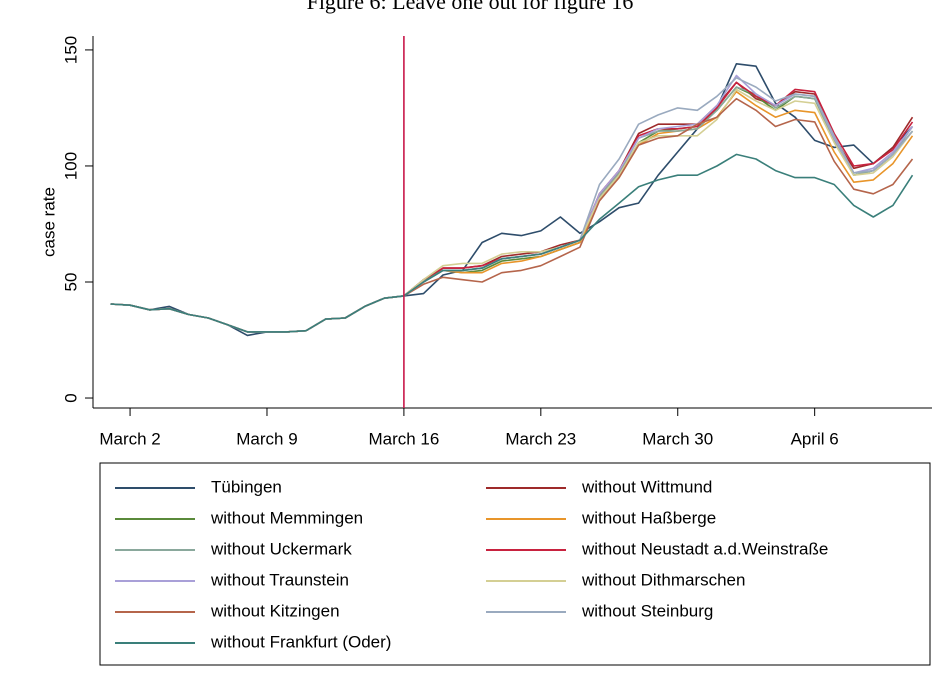  I want to click on y-tick-label: 150, so click(70, 50).